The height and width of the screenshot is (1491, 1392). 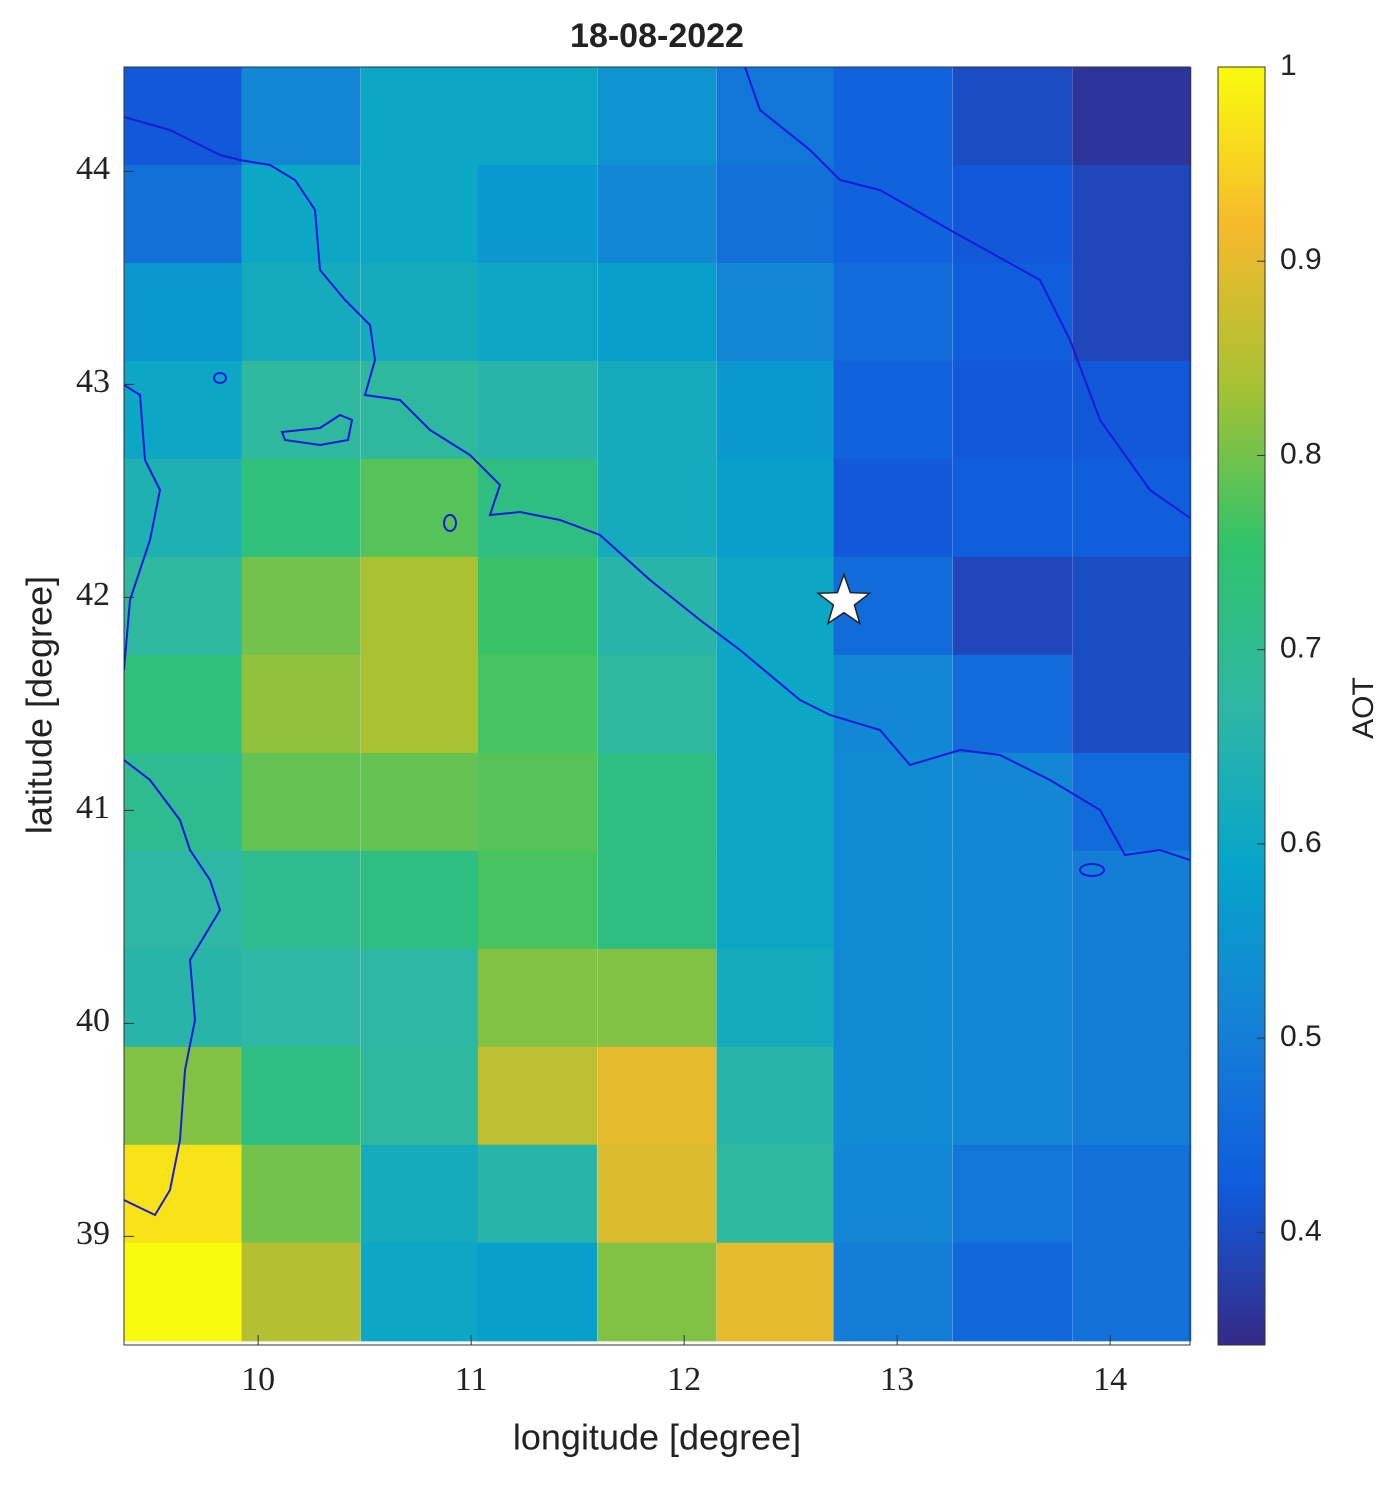 I want to click on colorbar-tick-label: 0.4, so click(x=1301, y=1230).